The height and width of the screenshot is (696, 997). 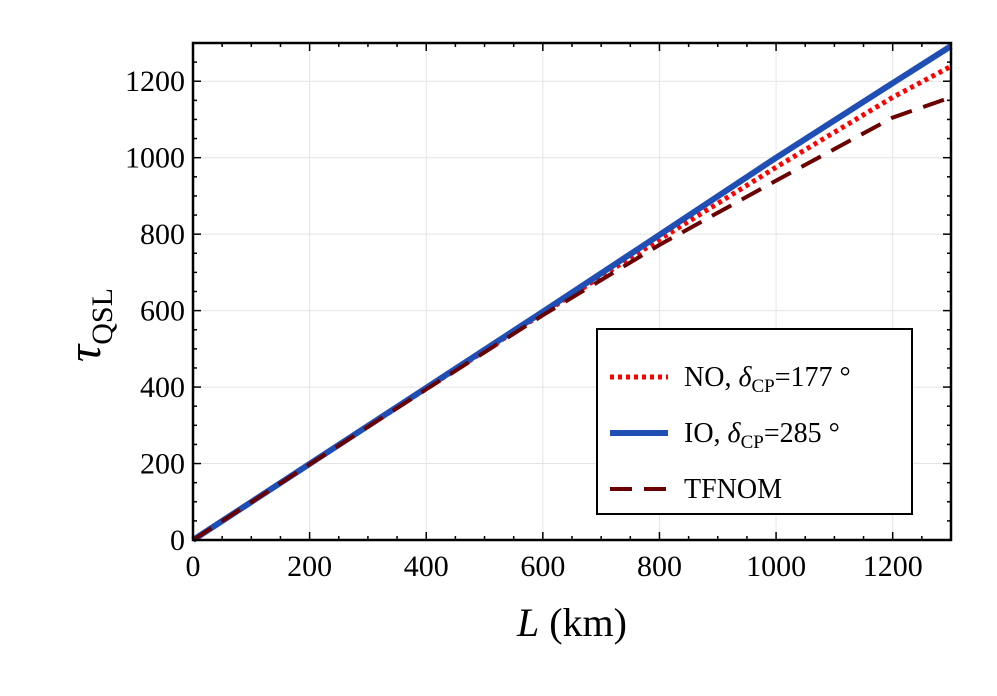 What do you see at coordinates (162, 387) in the screenshot?
I see `y-tick-label: 400` at bounding box center [162, 387].